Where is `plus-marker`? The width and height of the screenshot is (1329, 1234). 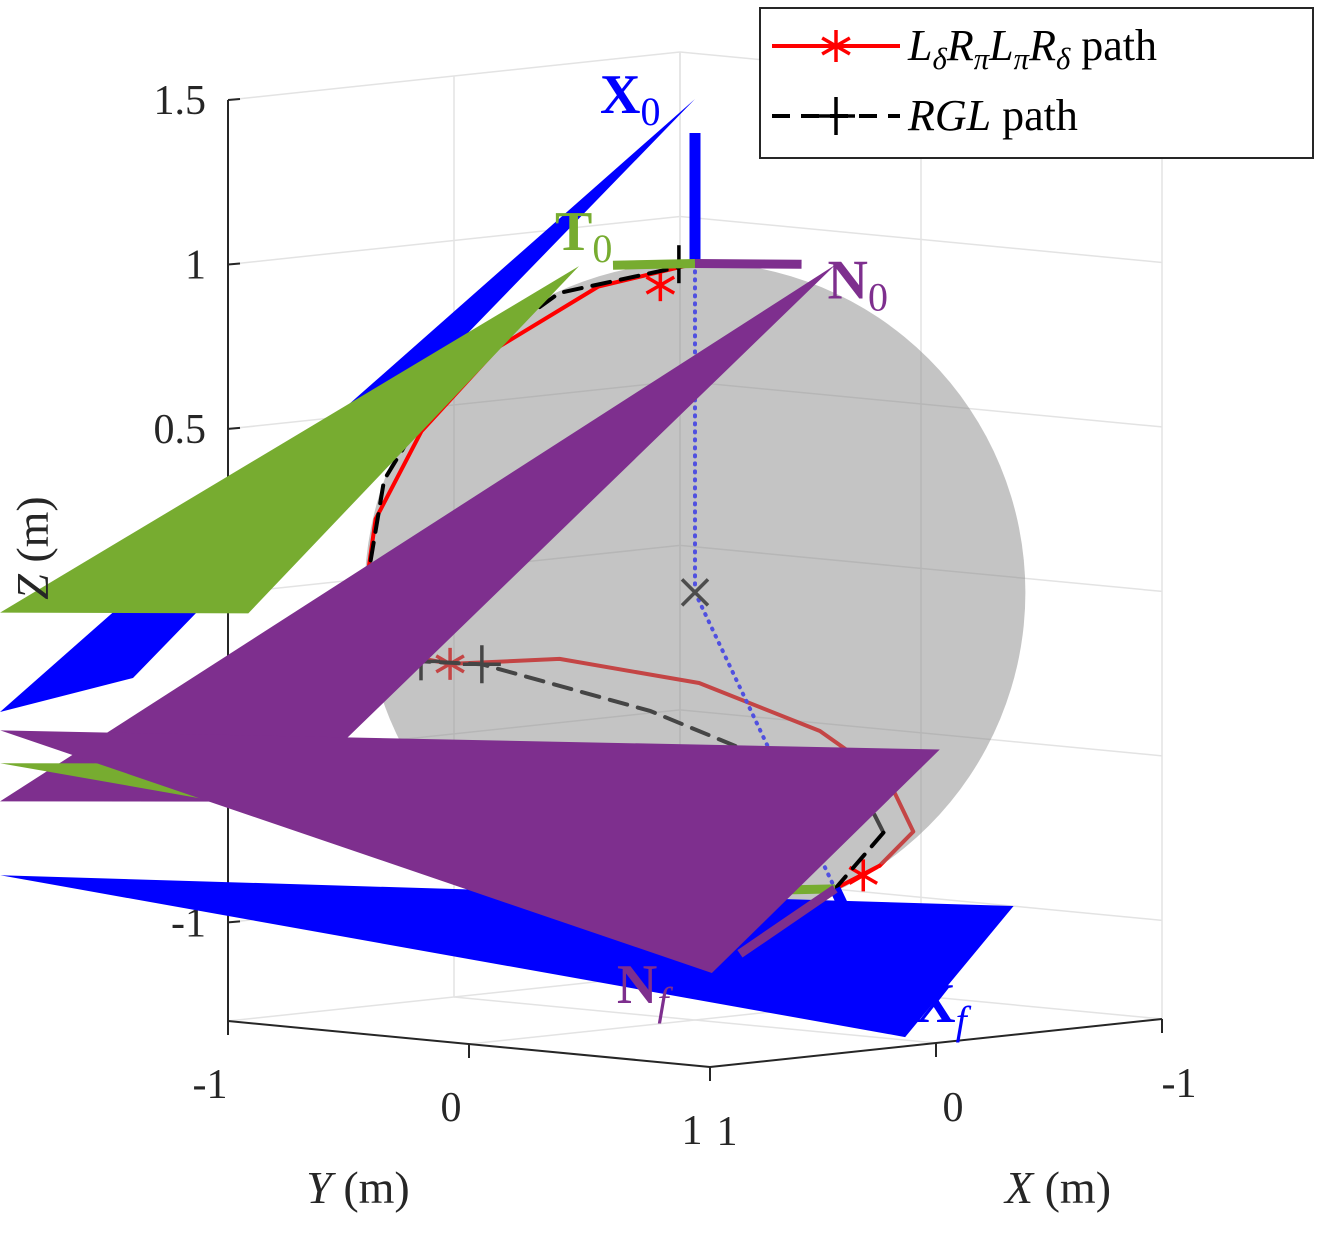
plus-marker is located at coordinates (836, 116).